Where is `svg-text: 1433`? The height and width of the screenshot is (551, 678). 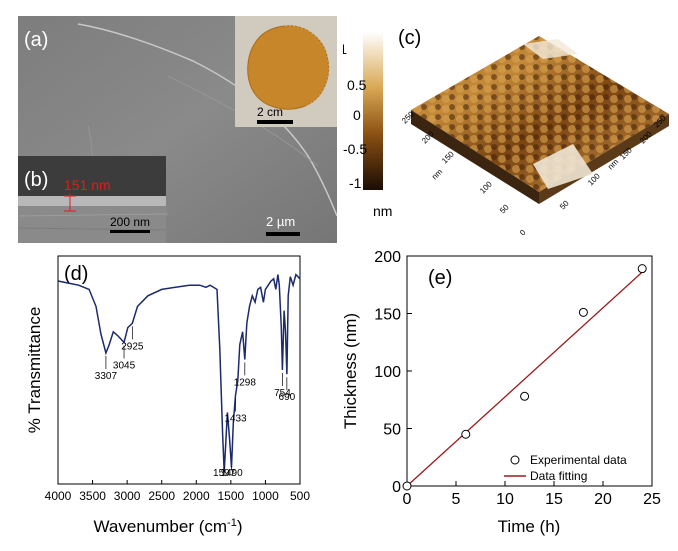 svg-text: 1433 is located at coordinates (235, 418).